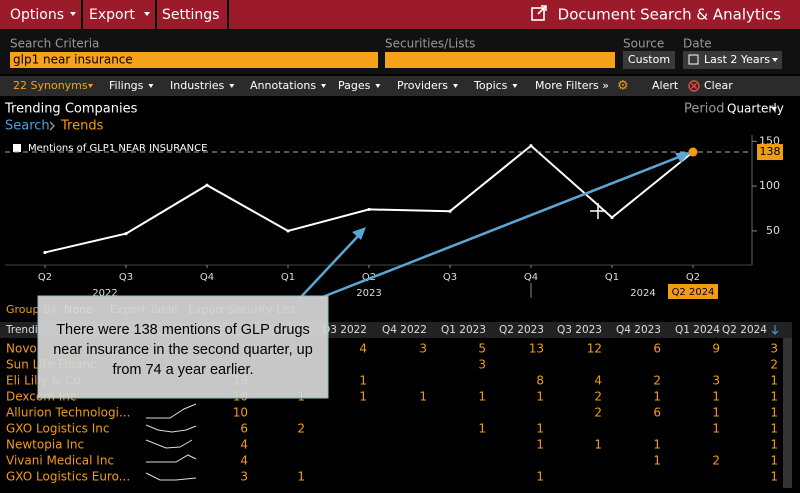  What do you see at coordinates (482, 349) in the screenshot?
I see `cell-value: 5` at bounding box center [482, 349].